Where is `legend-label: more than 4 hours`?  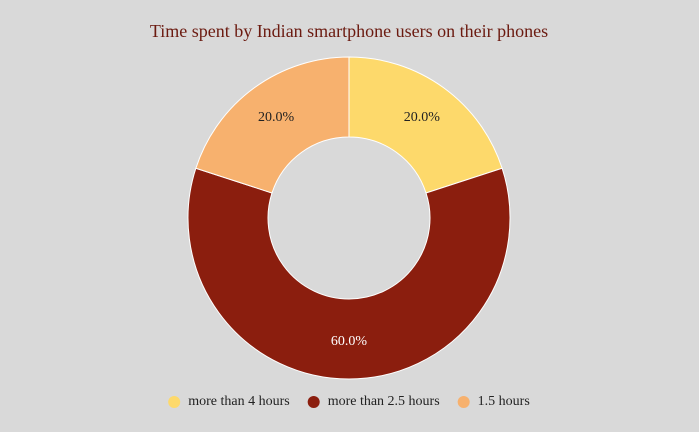
legend-label: more than 4 hours is located at coordinates (238, 401).